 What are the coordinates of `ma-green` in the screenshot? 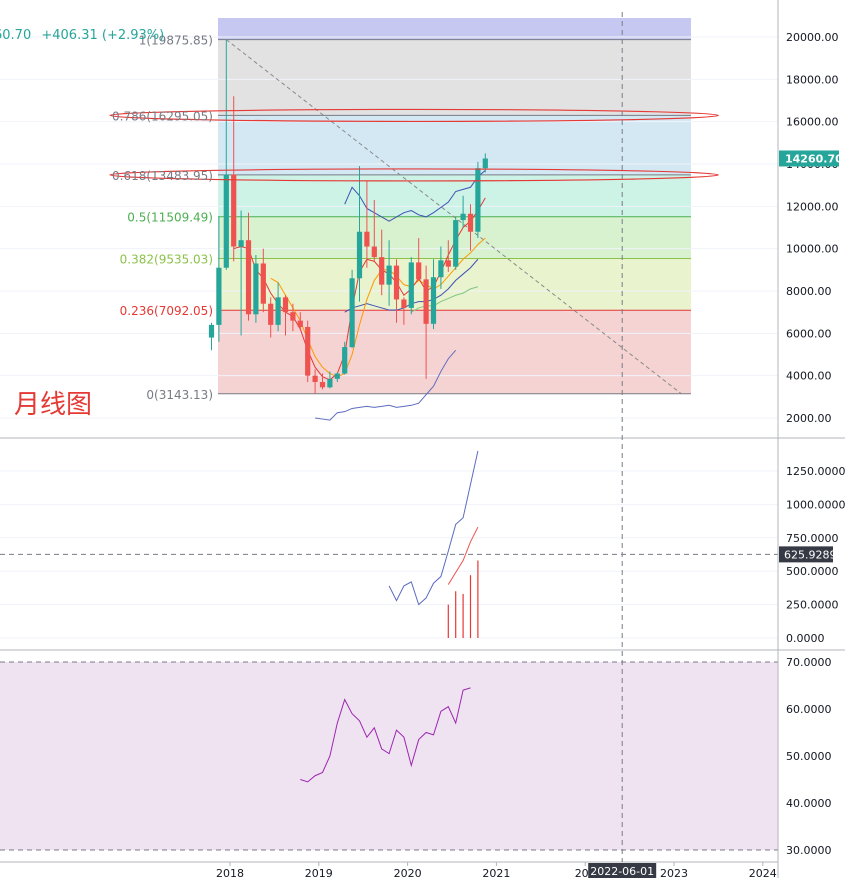 It's located at (445, 299).